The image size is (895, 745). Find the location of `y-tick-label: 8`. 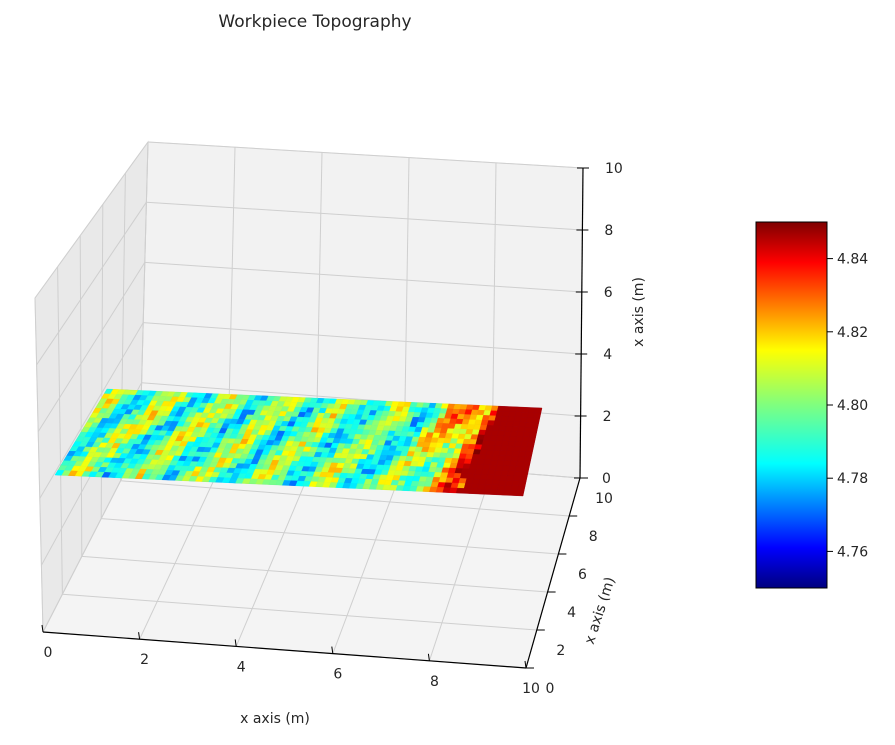

y-tick-label: 8 is located at coordinates (593, 537).